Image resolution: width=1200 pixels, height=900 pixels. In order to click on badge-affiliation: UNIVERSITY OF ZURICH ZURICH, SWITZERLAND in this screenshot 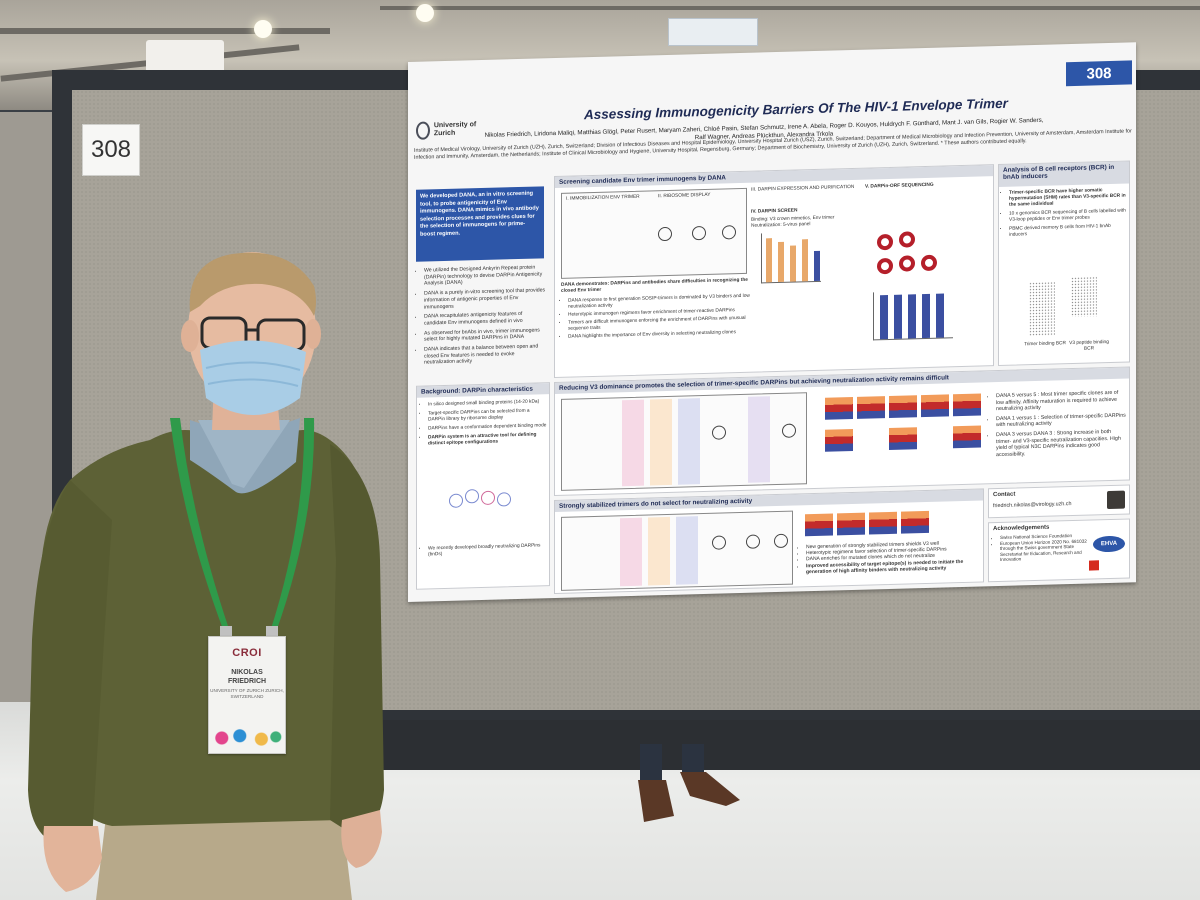, I will do `click(247, 693)`.